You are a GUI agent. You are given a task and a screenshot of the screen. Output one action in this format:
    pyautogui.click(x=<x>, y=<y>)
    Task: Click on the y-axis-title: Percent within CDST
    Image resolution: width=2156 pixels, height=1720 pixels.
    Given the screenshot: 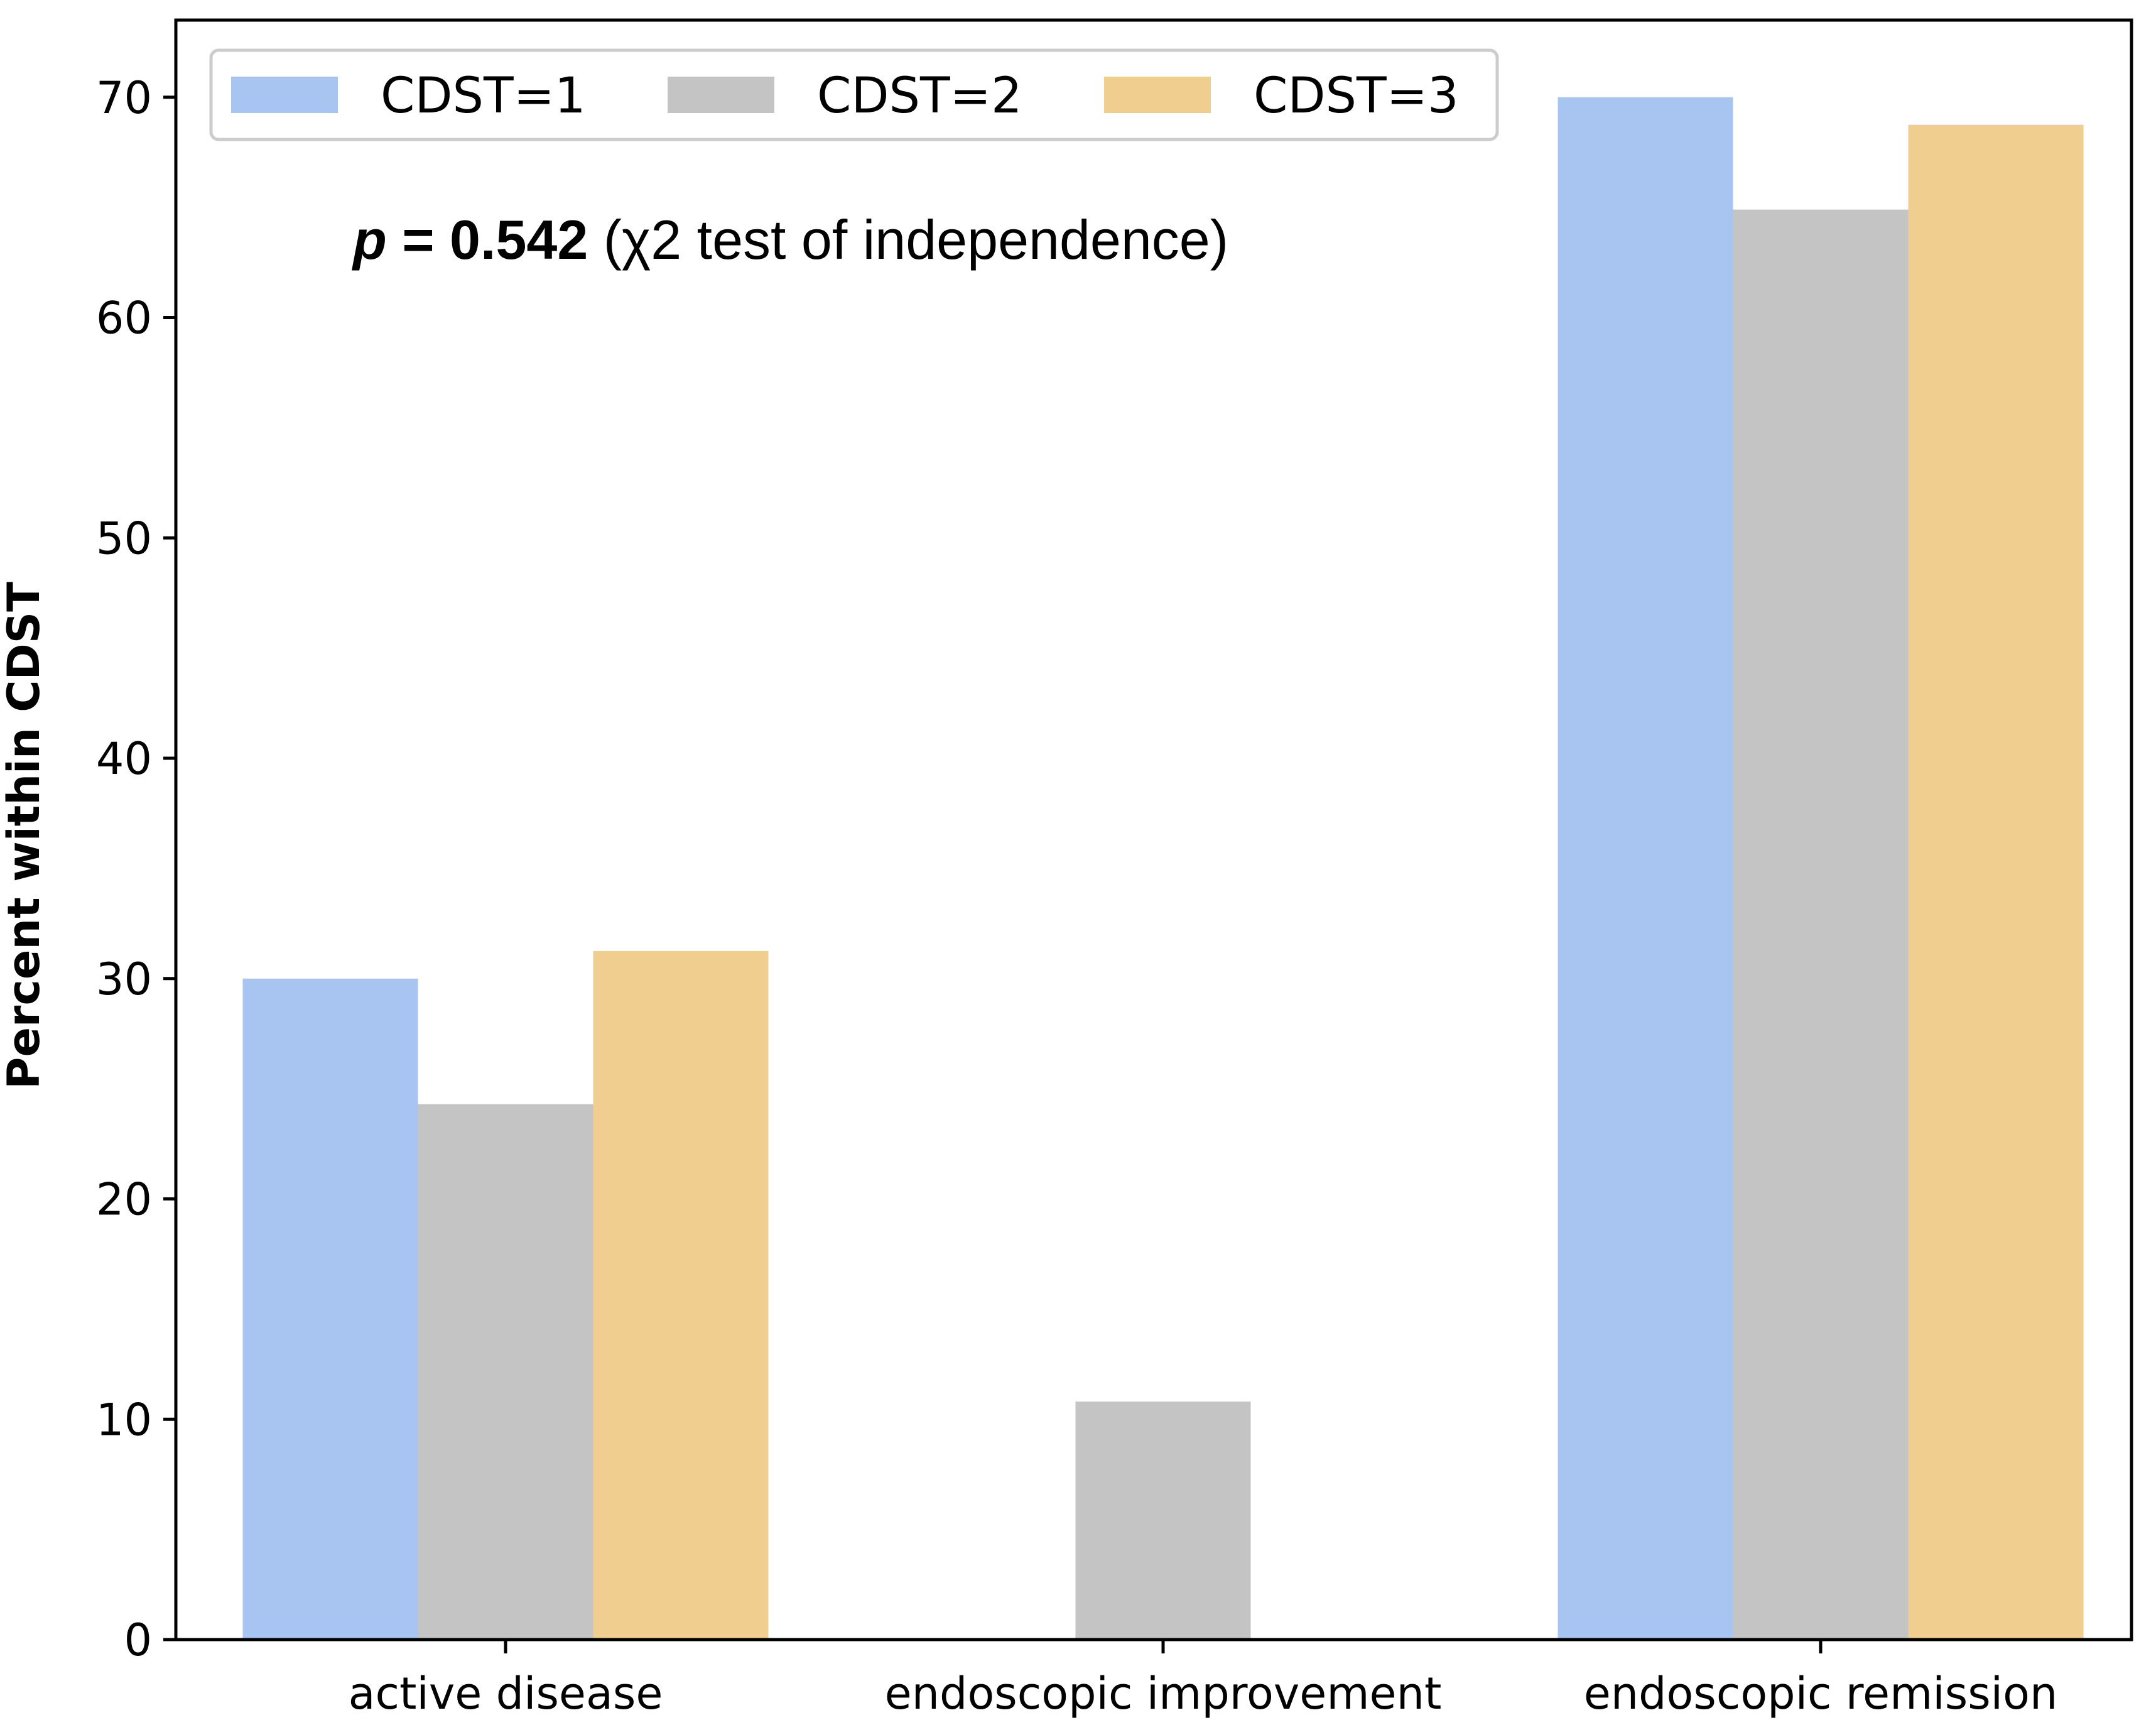 What is the action you would take?
    pyautogui.click(x=25, y=835)
    